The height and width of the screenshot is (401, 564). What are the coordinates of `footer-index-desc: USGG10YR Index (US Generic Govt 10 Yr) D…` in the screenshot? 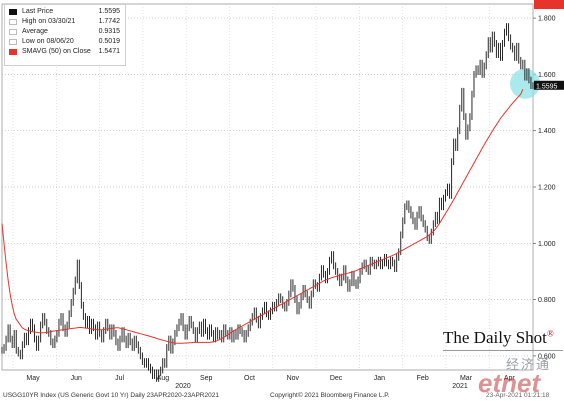 It's located at (111, 395).